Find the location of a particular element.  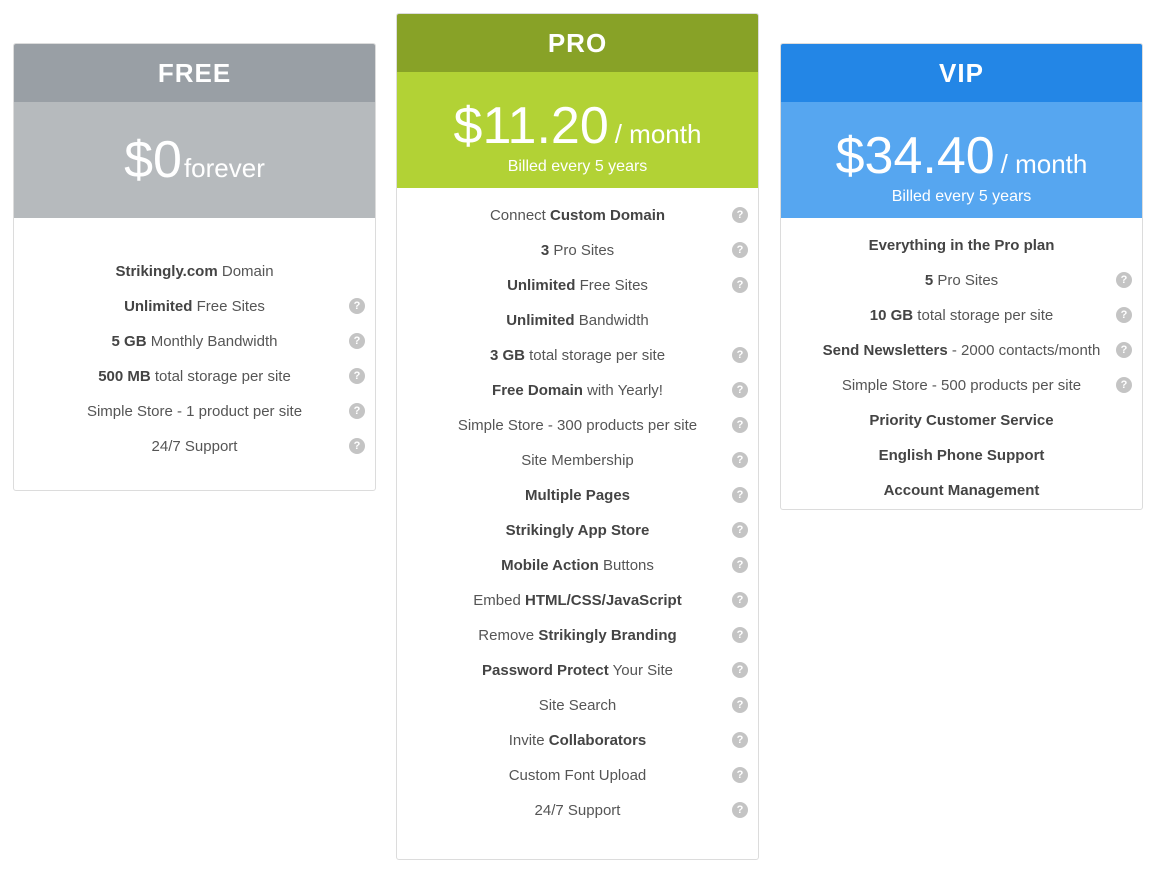

feature-label: Free Domain with Yearly! is located at coordinates (577, 390).